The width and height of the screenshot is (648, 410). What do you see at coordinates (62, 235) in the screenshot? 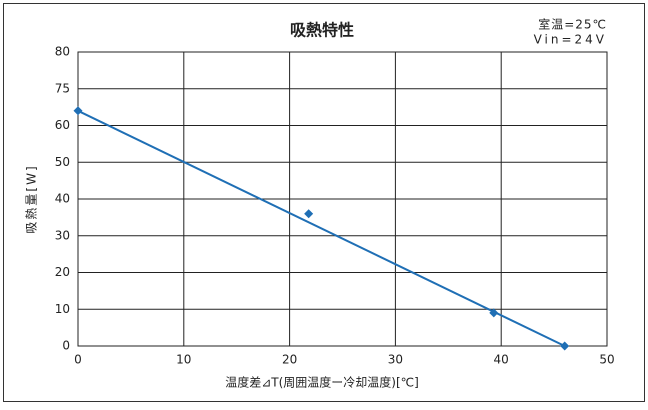
I see `y-tick-label: 30` at bounding box center [62, 235].